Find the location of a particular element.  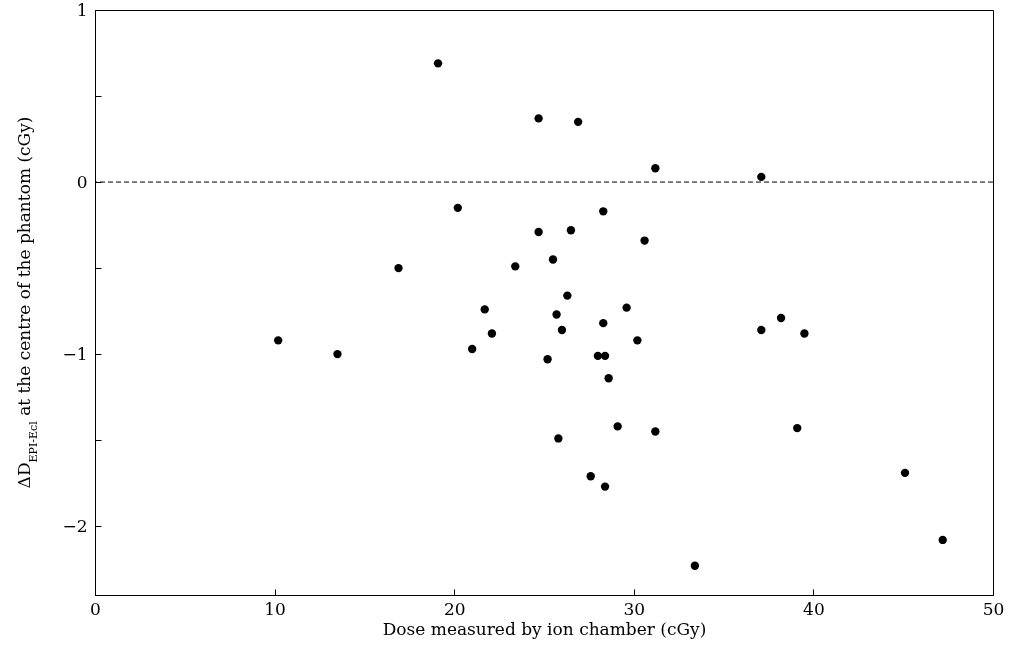

x-tick-label: 10 is located at coordinates (275, 608).